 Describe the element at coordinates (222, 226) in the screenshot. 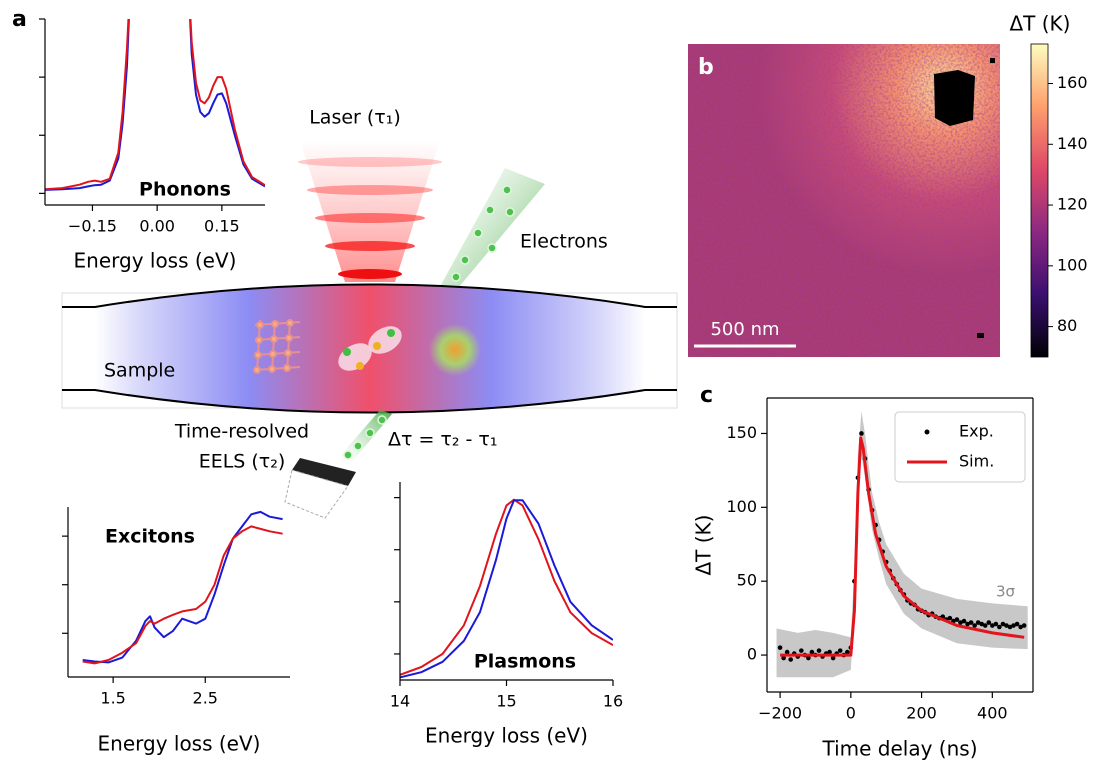

I see `x-tick-label: 0.15` at that location.